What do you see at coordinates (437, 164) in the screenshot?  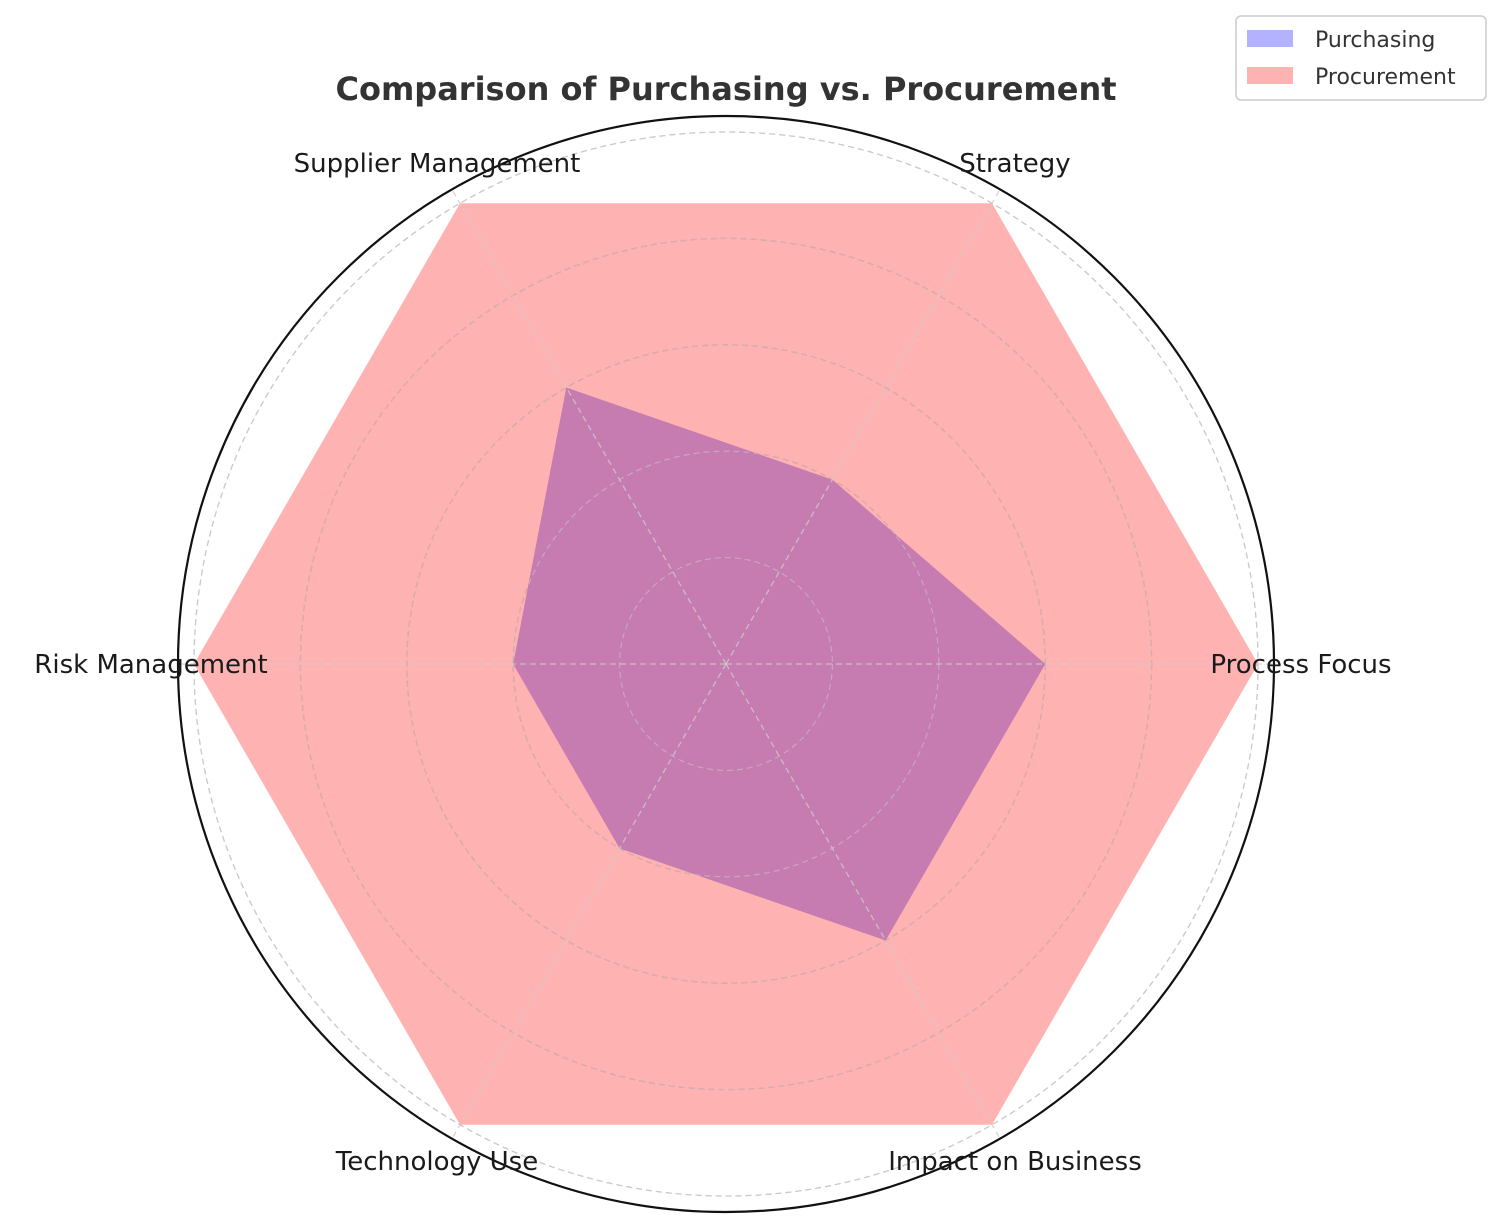 I see `axis-label-supplier-management: Supplier Management` at bounding box center [437, 164].